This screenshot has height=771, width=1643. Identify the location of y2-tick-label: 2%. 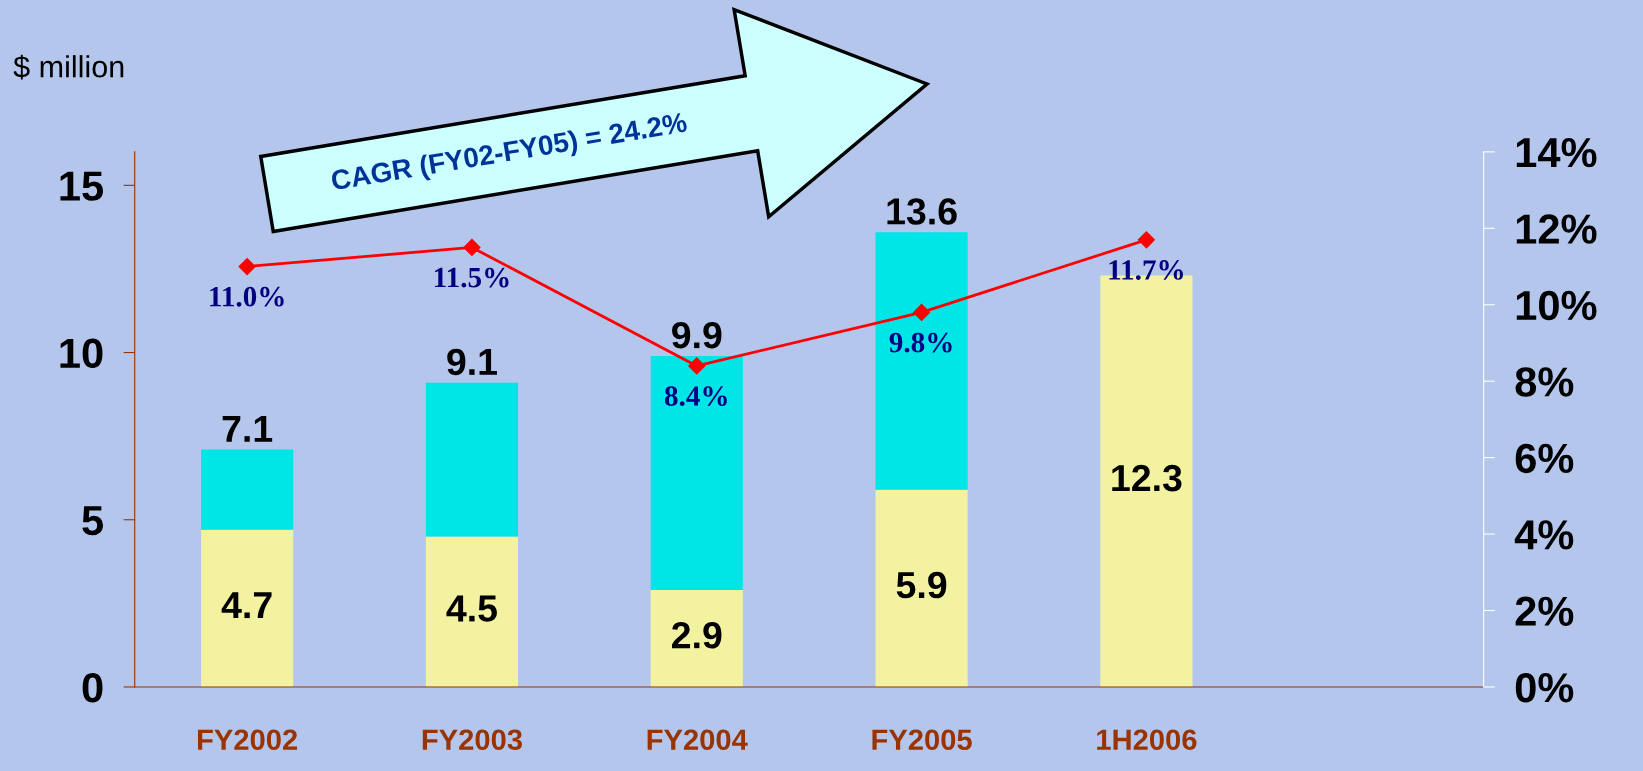
(1544, 611).